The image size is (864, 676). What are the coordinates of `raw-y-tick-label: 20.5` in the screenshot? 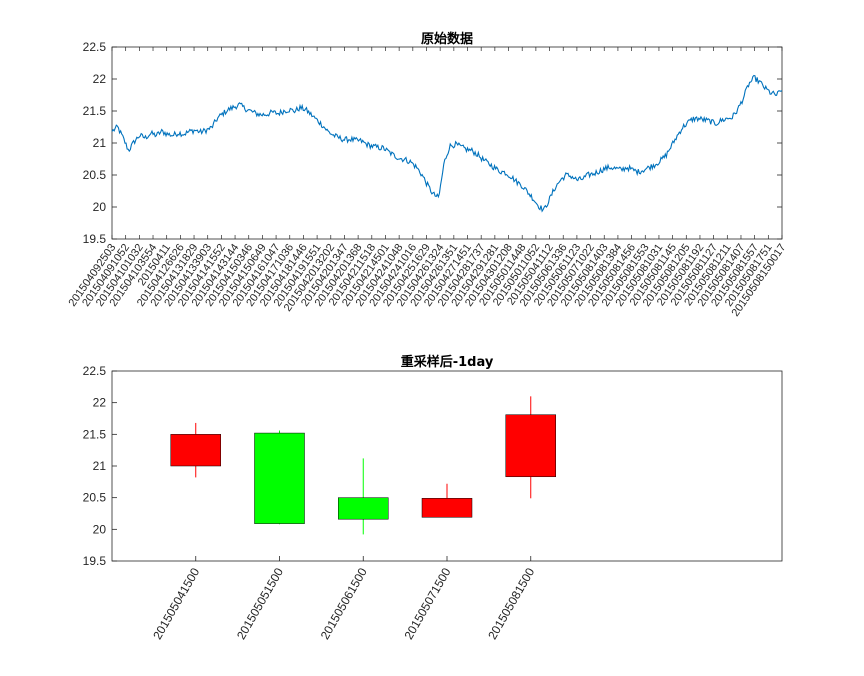 It's located at (95, 175).